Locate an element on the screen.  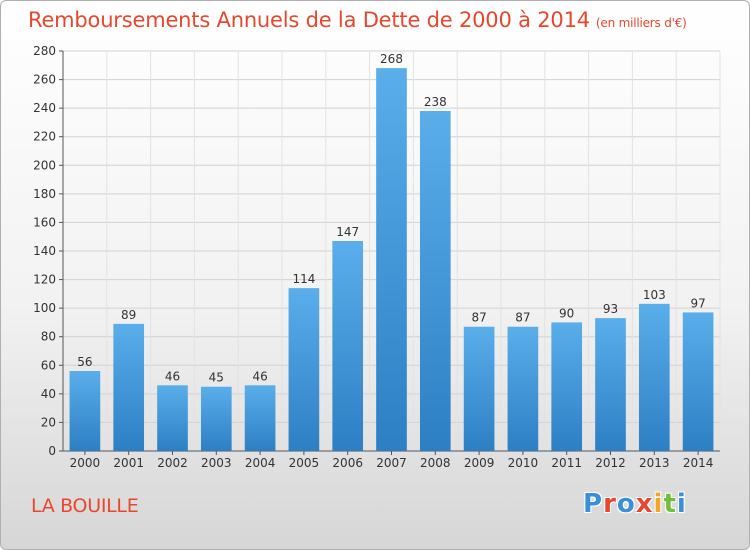
bar-2009 is located at coordinates (479, 388).